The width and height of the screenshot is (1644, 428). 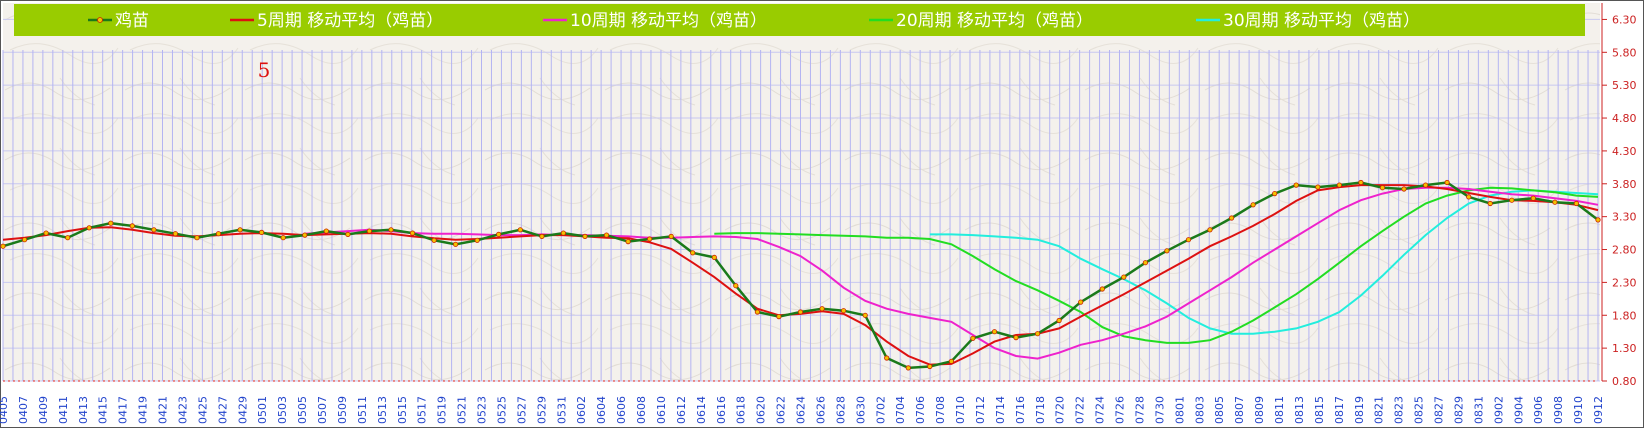 What do you see at coordinates (264, 70) in the screenshot?
I see `chart-annotation: 5` at bounding box center [264, 70].